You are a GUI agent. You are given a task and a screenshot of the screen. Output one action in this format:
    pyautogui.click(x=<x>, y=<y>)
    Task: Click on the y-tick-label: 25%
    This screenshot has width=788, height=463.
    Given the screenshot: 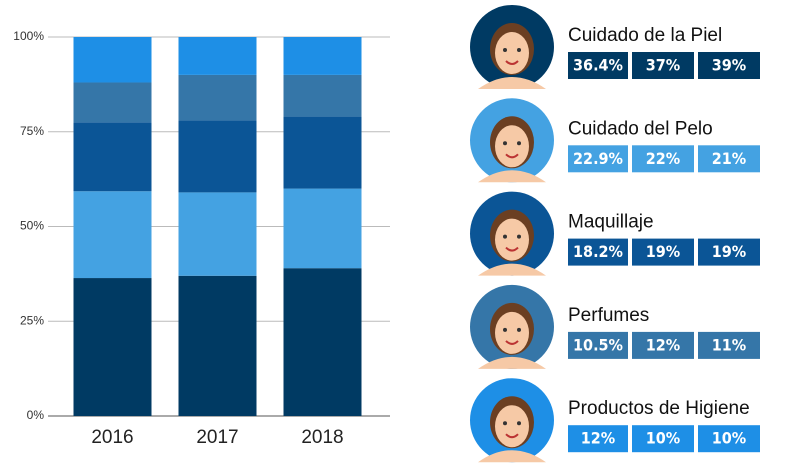 What is the action you would take?
    pyautogui.click(x=32, y=320)
    